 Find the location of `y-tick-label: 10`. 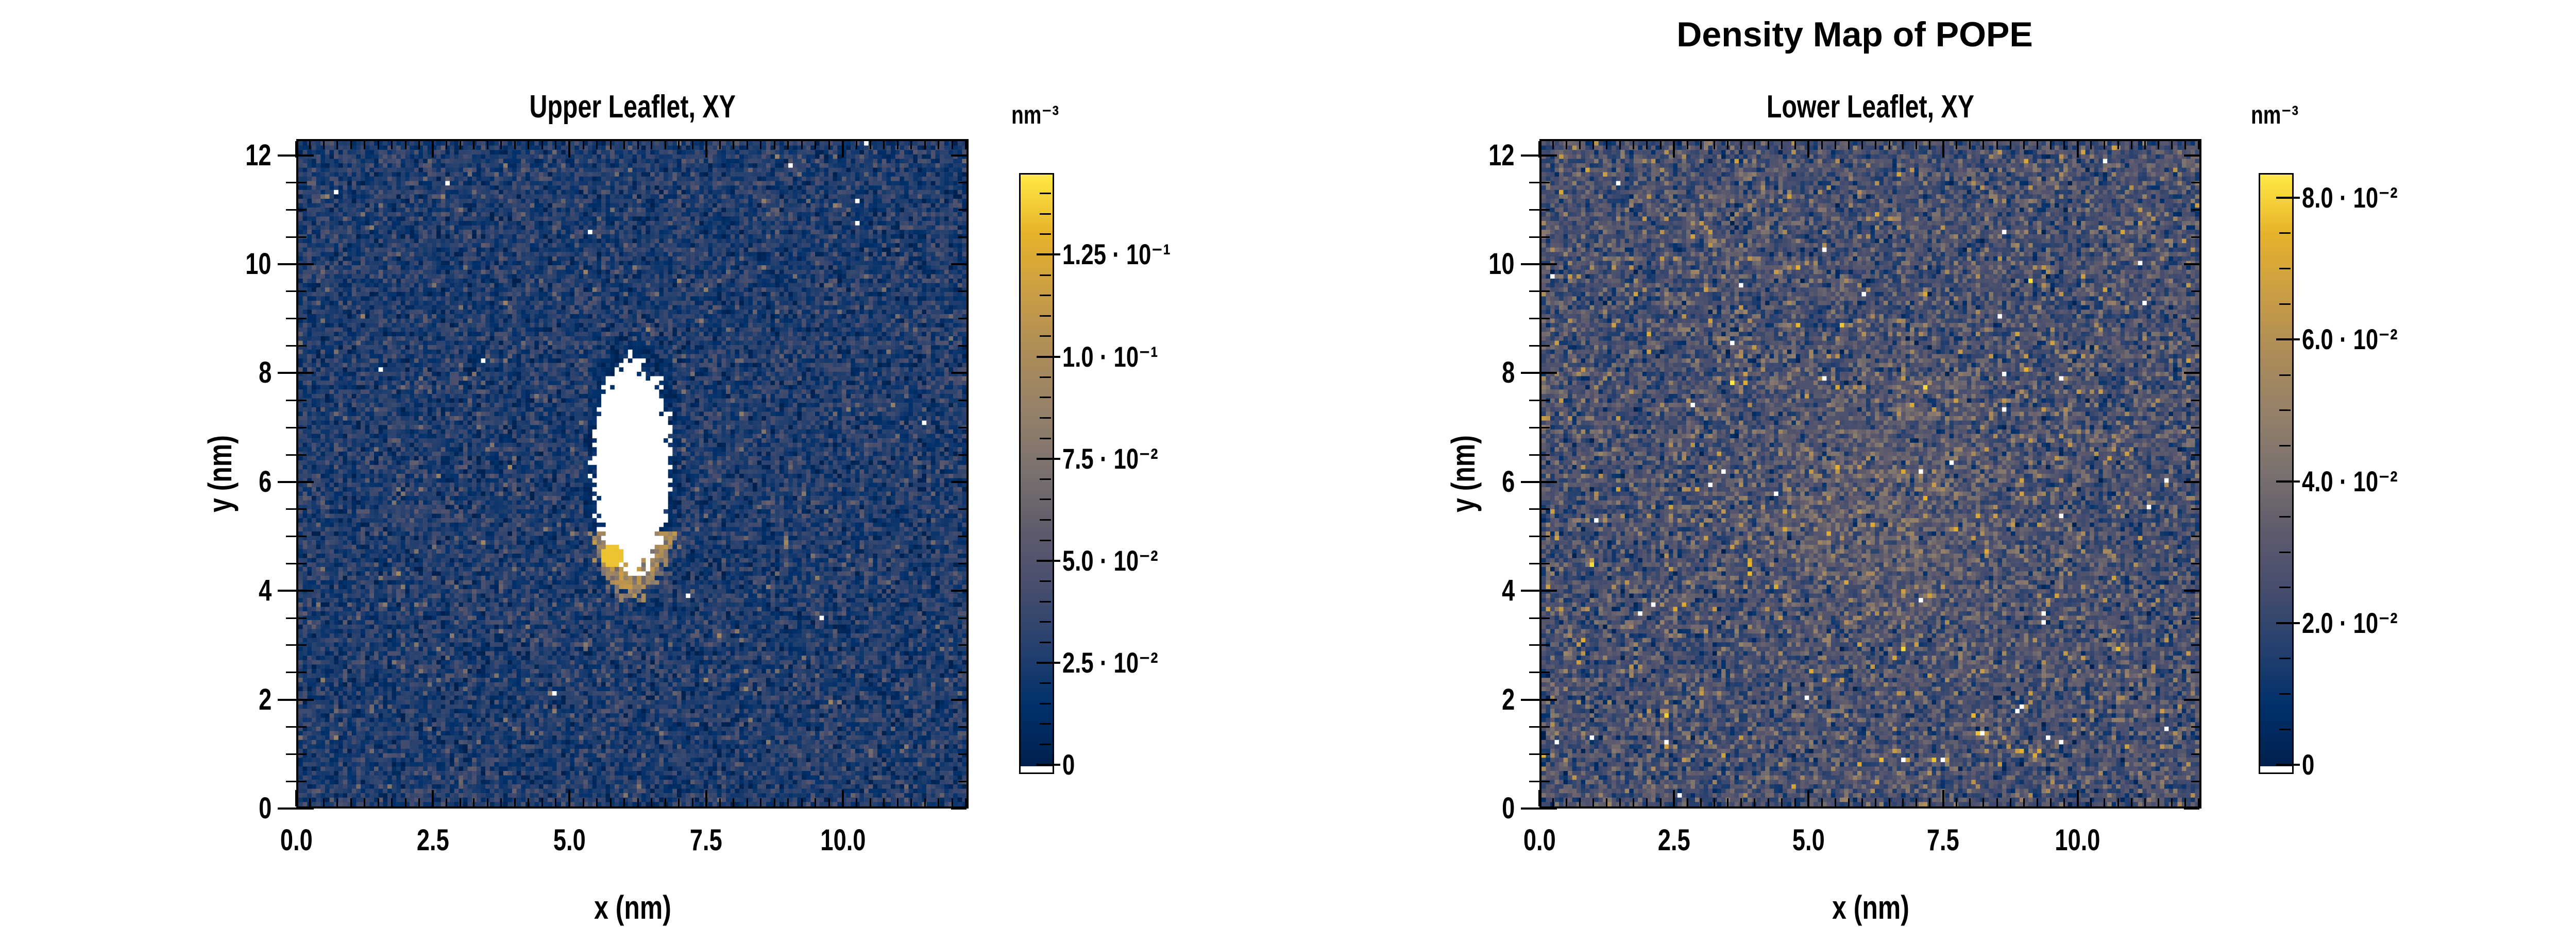

y-tick-label: 10 is located at coordinates (207, 264).